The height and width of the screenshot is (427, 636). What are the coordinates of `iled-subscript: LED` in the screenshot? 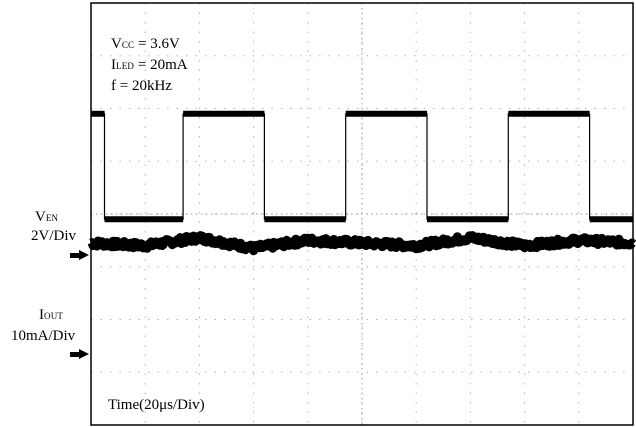 It's located at (125, 66).